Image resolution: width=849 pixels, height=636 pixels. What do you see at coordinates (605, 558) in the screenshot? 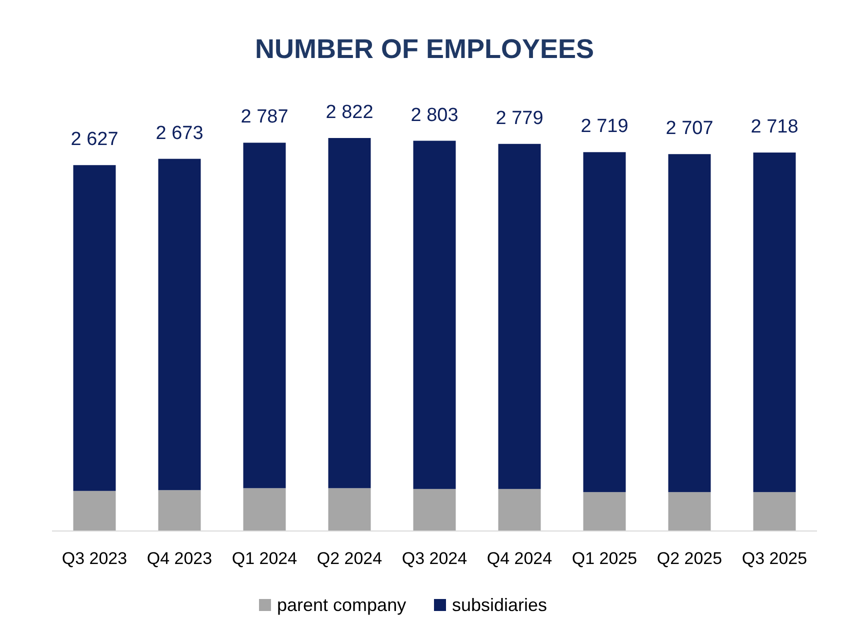
I see `x-tick-label: Q1 2025` at bounding box center [605, 558].